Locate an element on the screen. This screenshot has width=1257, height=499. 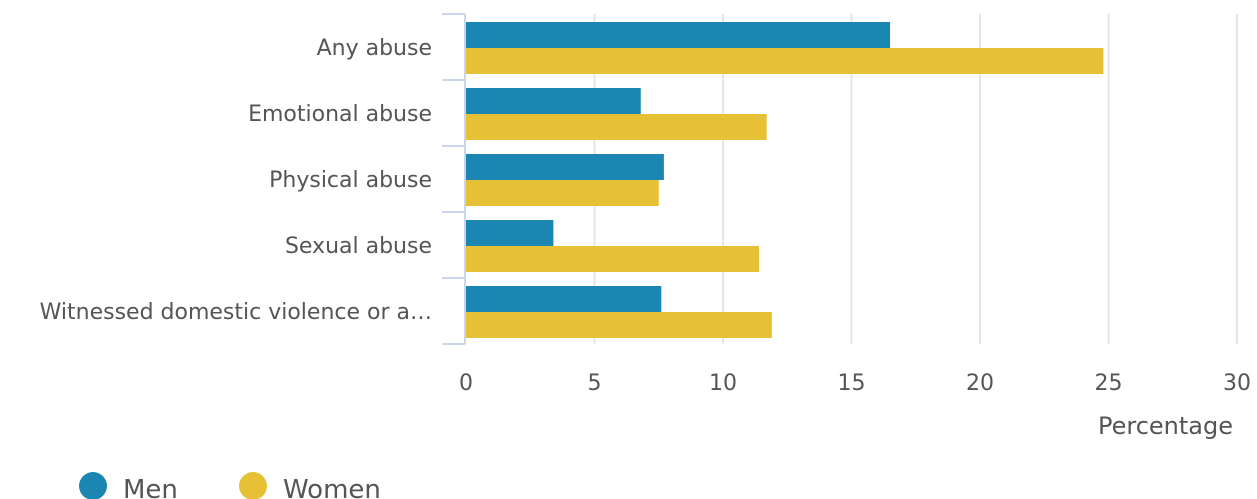
x-tick-label: 5 is located at coordinates (595, 383).